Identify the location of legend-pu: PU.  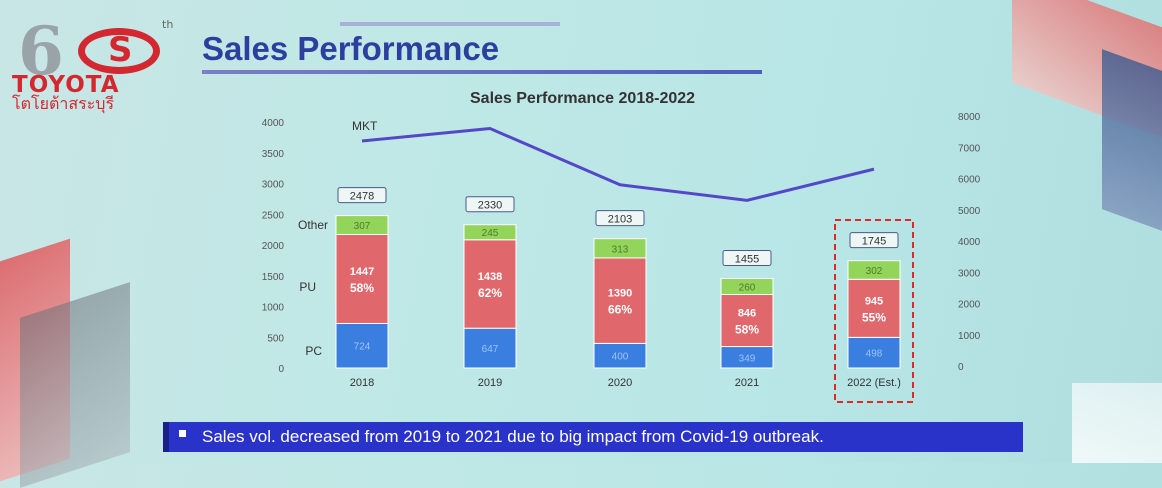
(307, 287).